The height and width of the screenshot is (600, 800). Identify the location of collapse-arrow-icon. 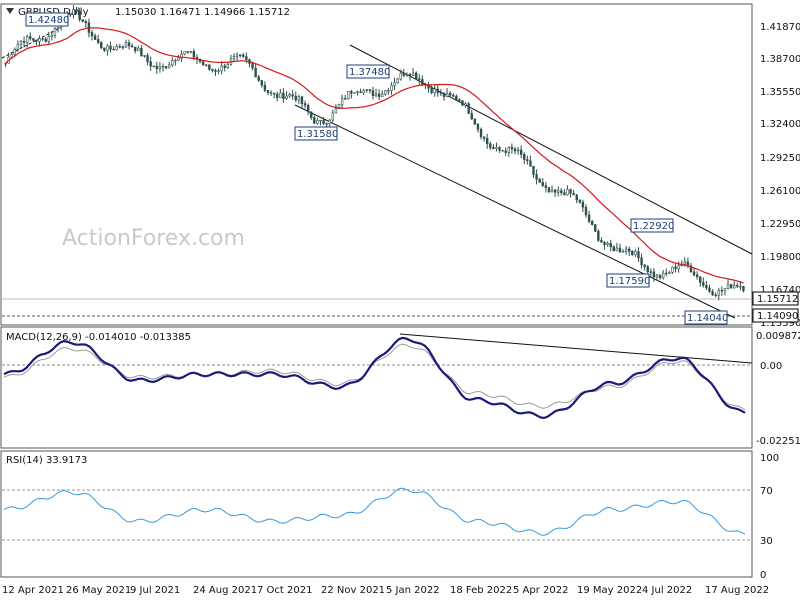
(10, 11).